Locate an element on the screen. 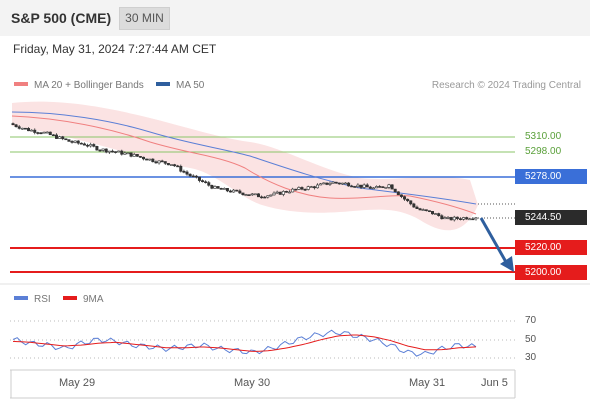  x-label-may31: May 31 is located at coordinates (427, 383).